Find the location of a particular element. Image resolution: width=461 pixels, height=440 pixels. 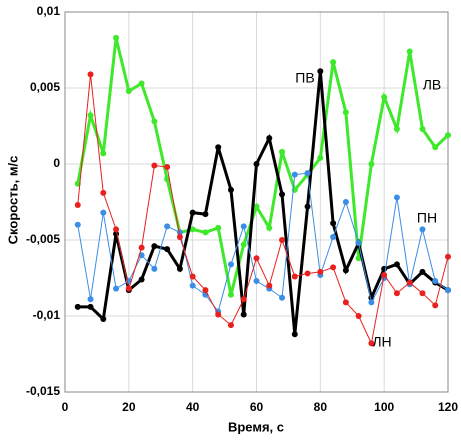

x-tick-label: 120 is located at coordinates (448, 407).